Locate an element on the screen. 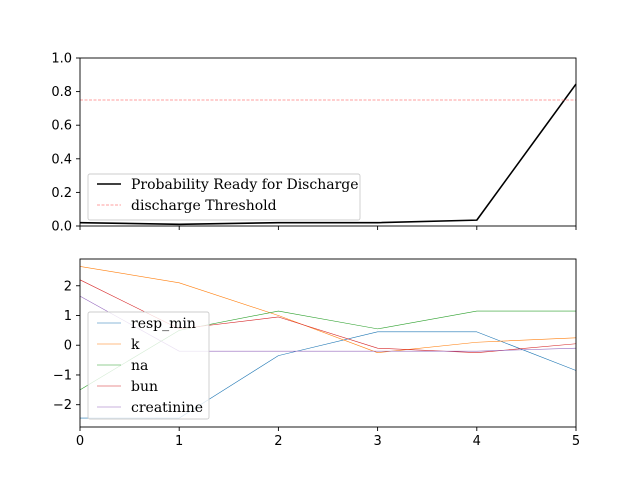  legend-label: discharge Threshold is located at coordinates (204, 206).